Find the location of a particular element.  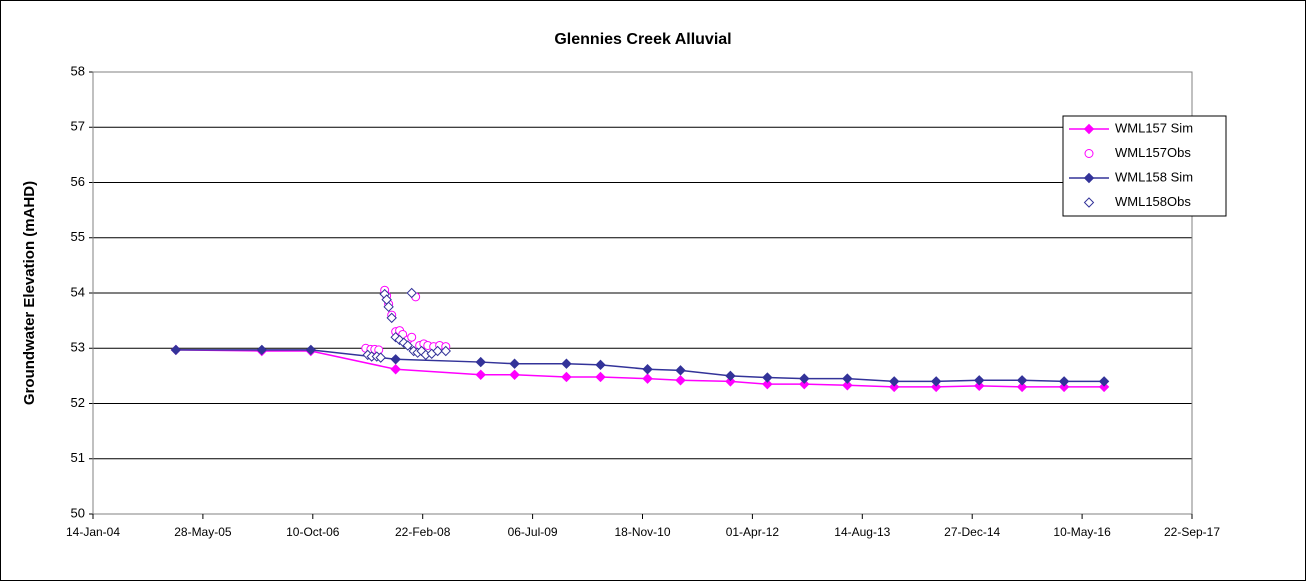

y-tick-label: 52 is located at coordinates (78, 402).